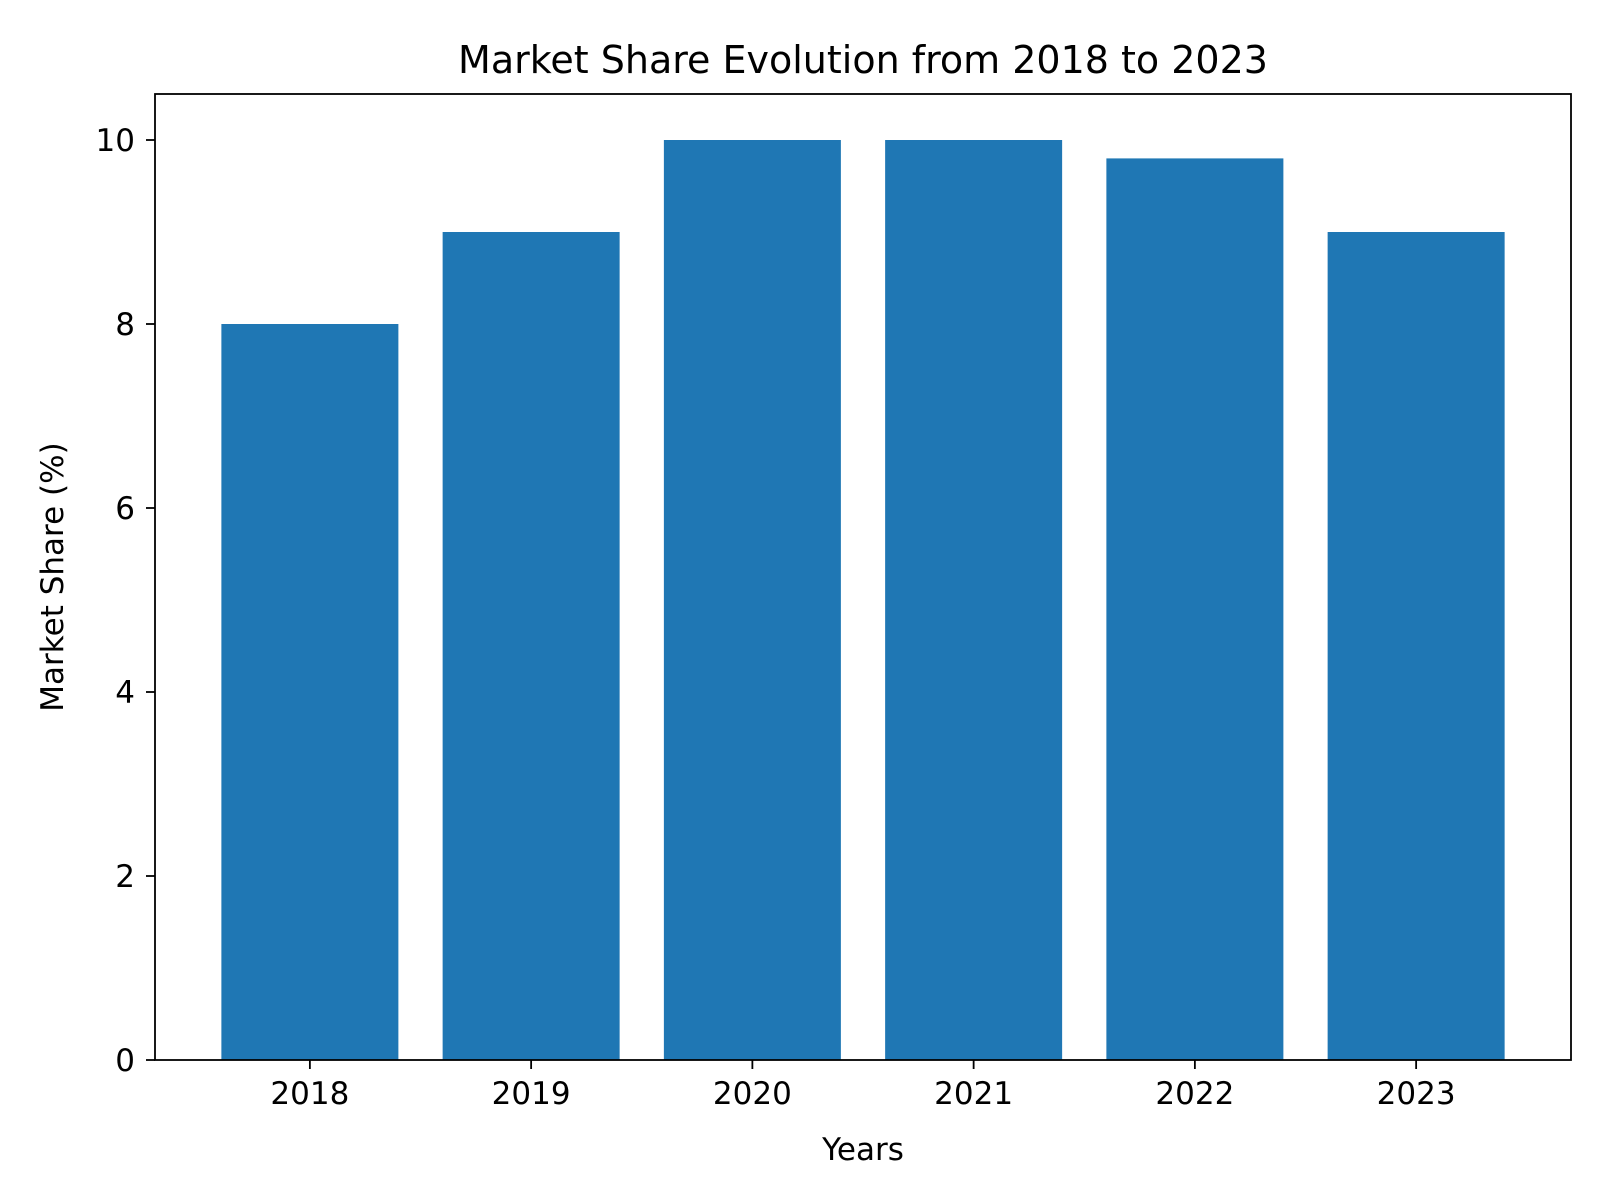  What do you see at coordinates (1416, 646) in the screenshot?
I see `bar-2023` at bounding box center [1416, 646].